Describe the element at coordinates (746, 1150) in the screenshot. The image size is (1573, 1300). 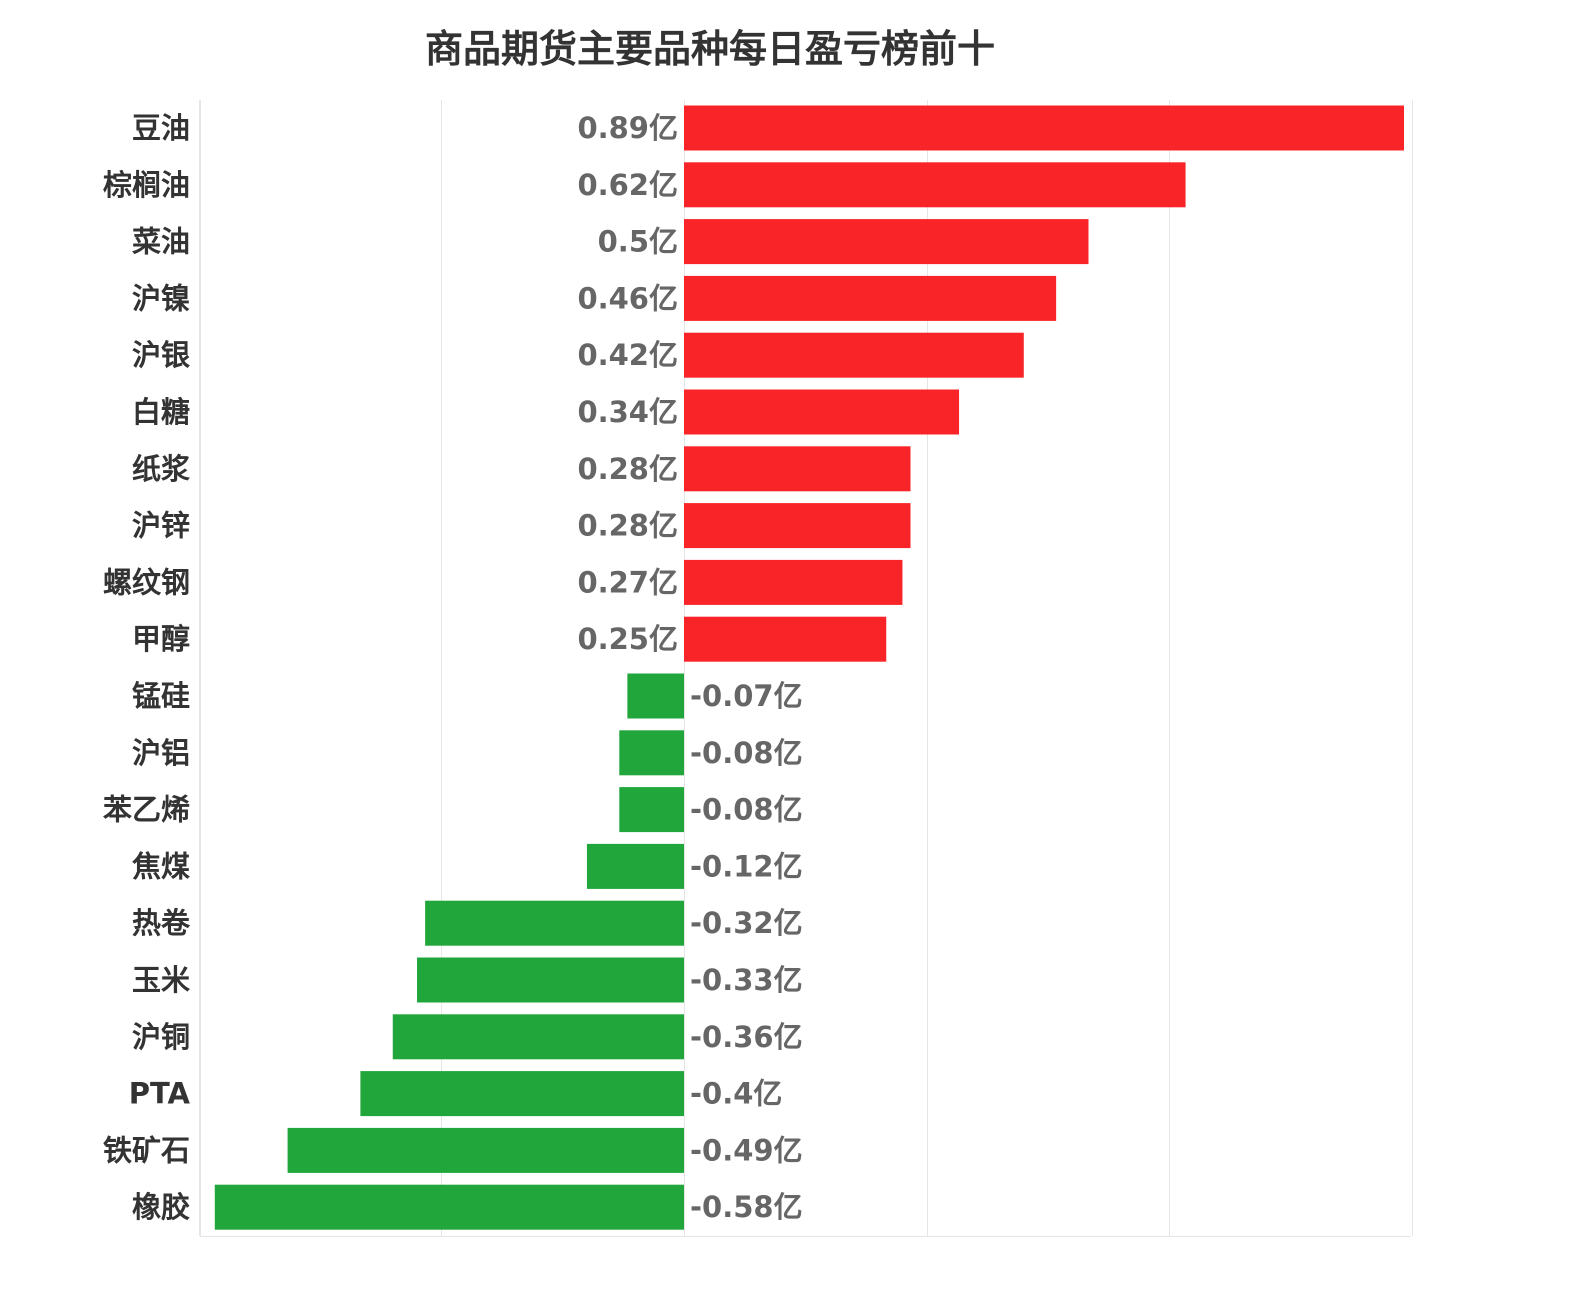
I see `value-label: -0.49亿` at that location.